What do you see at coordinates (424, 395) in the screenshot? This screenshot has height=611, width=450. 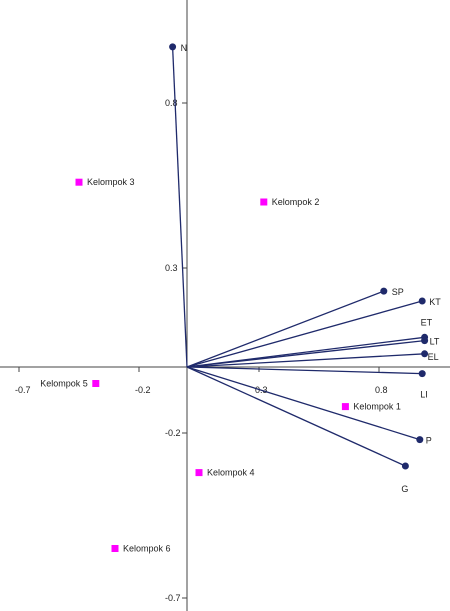 I see `vector-label: LI` at bounding box center [424, 395].